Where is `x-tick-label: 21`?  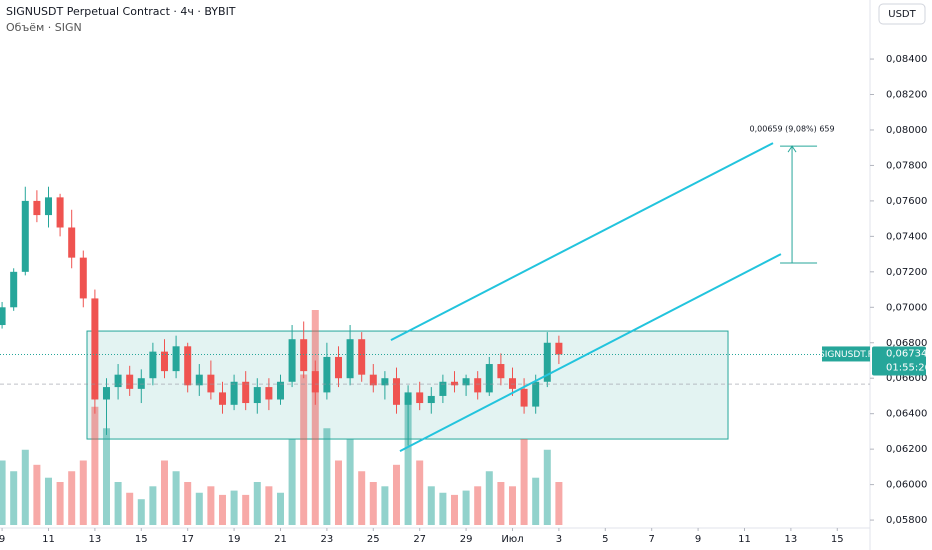
x-tick-label: 21 is located at coordinates (280, 539).